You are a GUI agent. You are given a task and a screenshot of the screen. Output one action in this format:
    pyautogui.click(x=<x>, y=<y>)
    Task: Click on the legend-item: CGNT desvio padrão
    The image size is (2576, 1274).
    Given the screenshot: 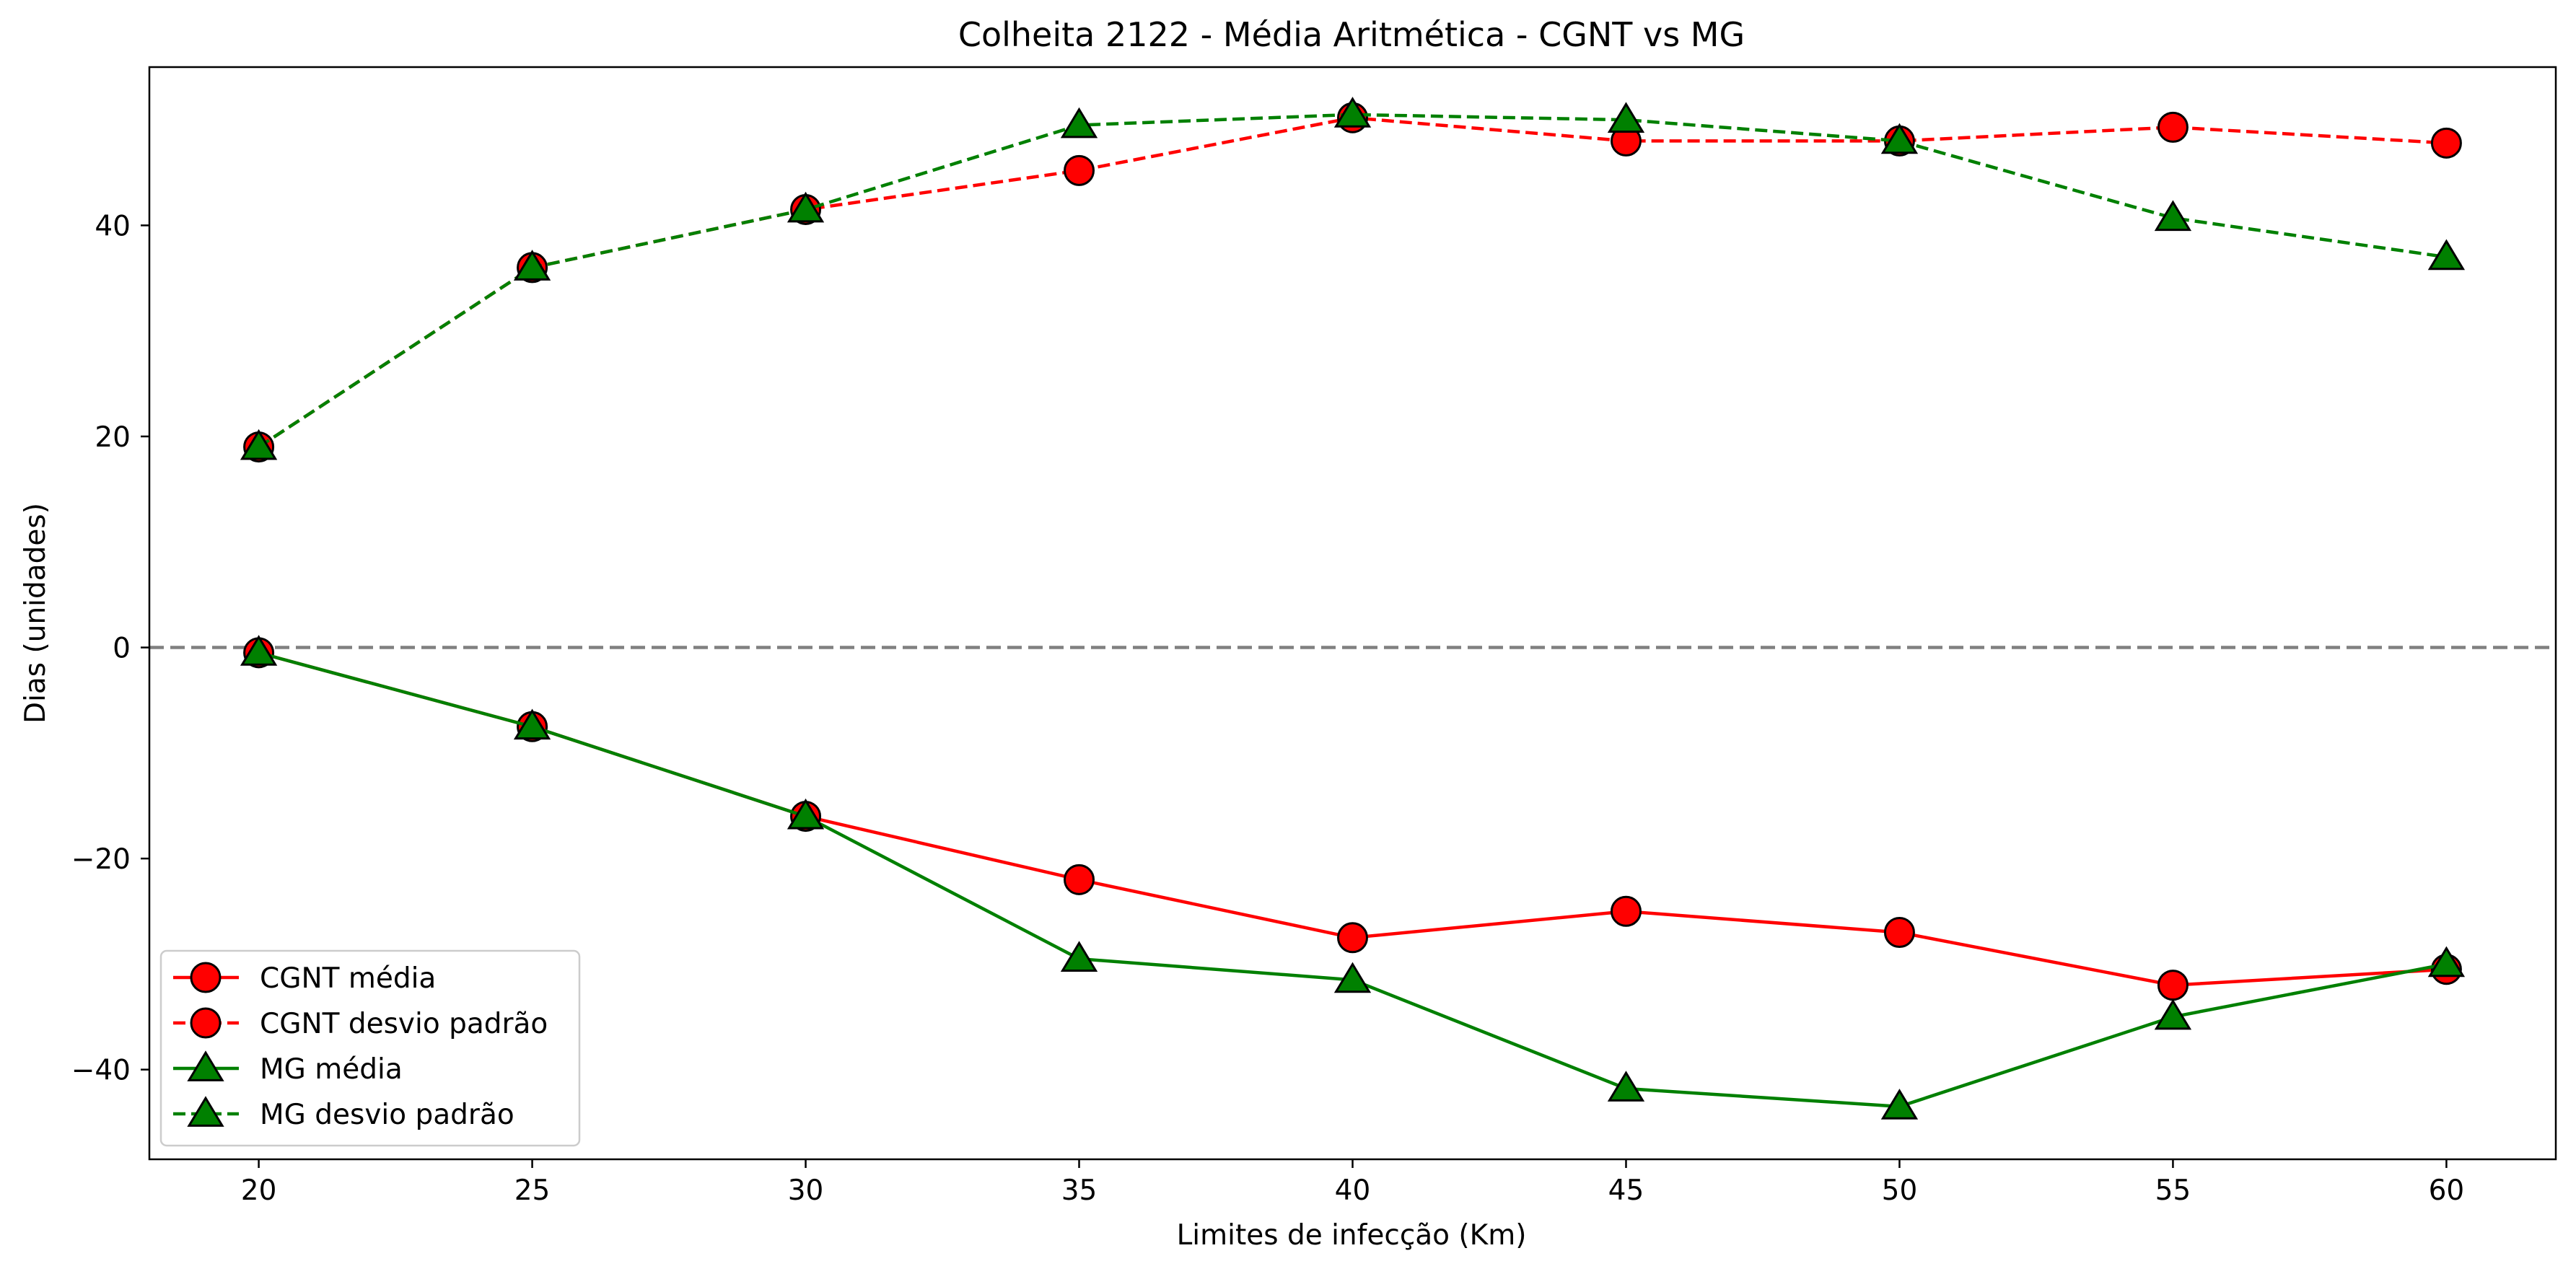 What is the action you would take?
    pyautogui.click(x=360, y=1023)
    